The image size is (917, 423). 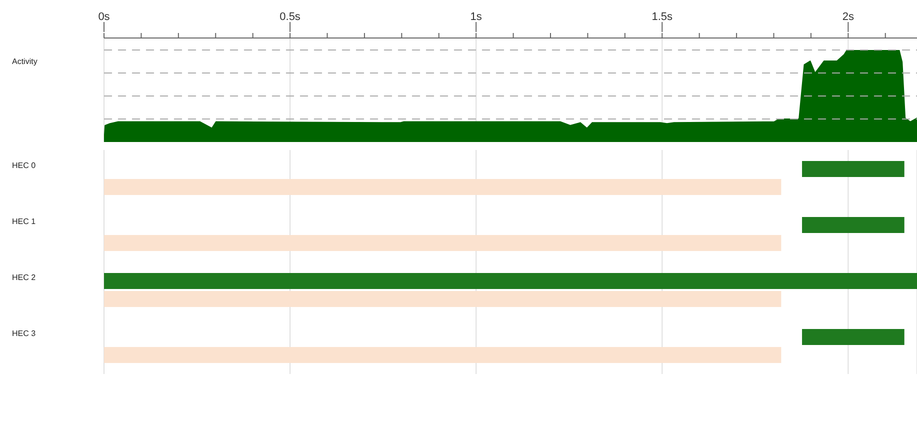 What do you see at coordinates (476, 17) in the screenshot?
I see `x-tick-label: 1s` at bounding box center [476, 17].